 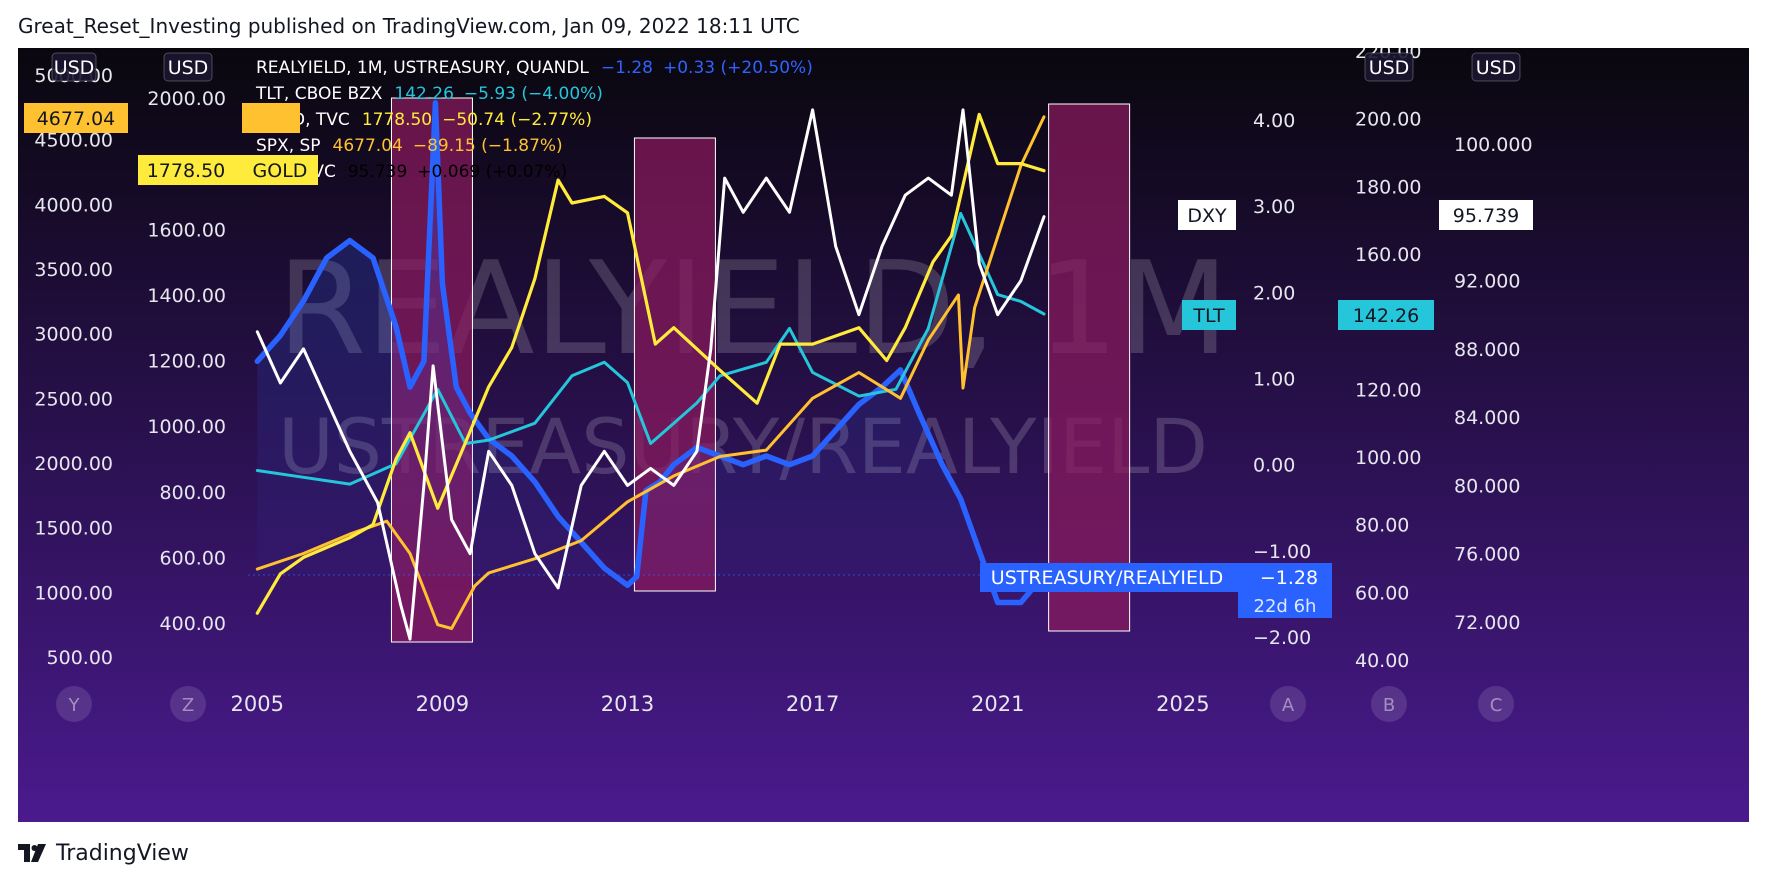 I want to click on legend-value: −1.28, so click(x=627, y=68).